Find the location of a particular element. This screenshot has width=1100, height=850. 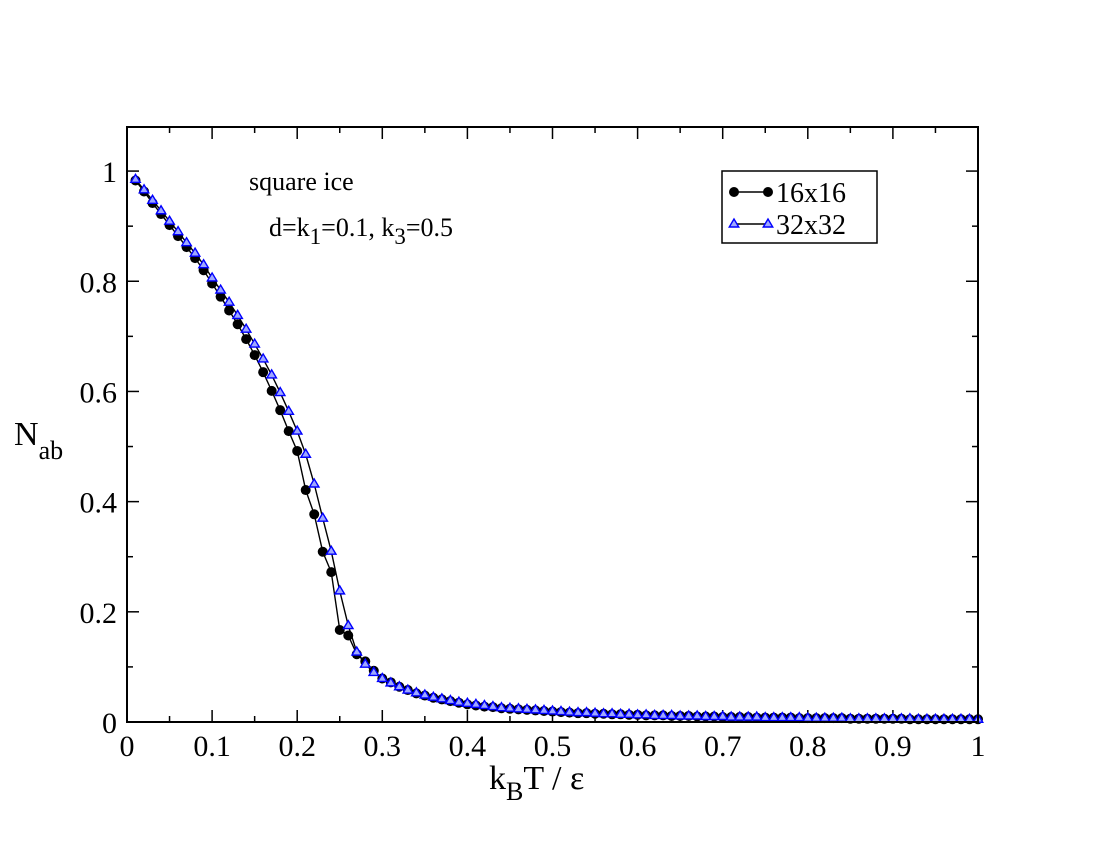

annotation-params: d=k1=0.1, k3=0.5 is located at coordinates (361, 231).